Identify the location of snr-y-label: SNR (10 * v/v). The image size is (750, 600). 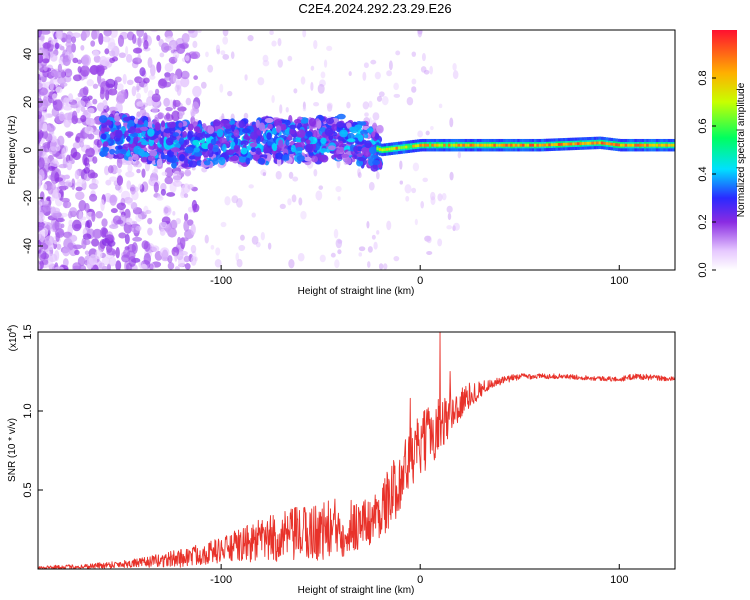
(12, 450).